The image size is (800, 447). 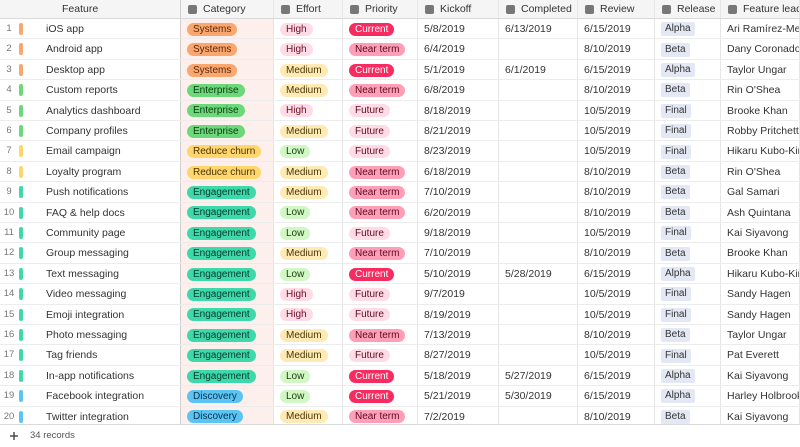 What do you see at coordinates (760, 273) in the screenshot?
I see `cell-lead: Hikaru Kubo-Kingsley` at bounding box center [760, 273].